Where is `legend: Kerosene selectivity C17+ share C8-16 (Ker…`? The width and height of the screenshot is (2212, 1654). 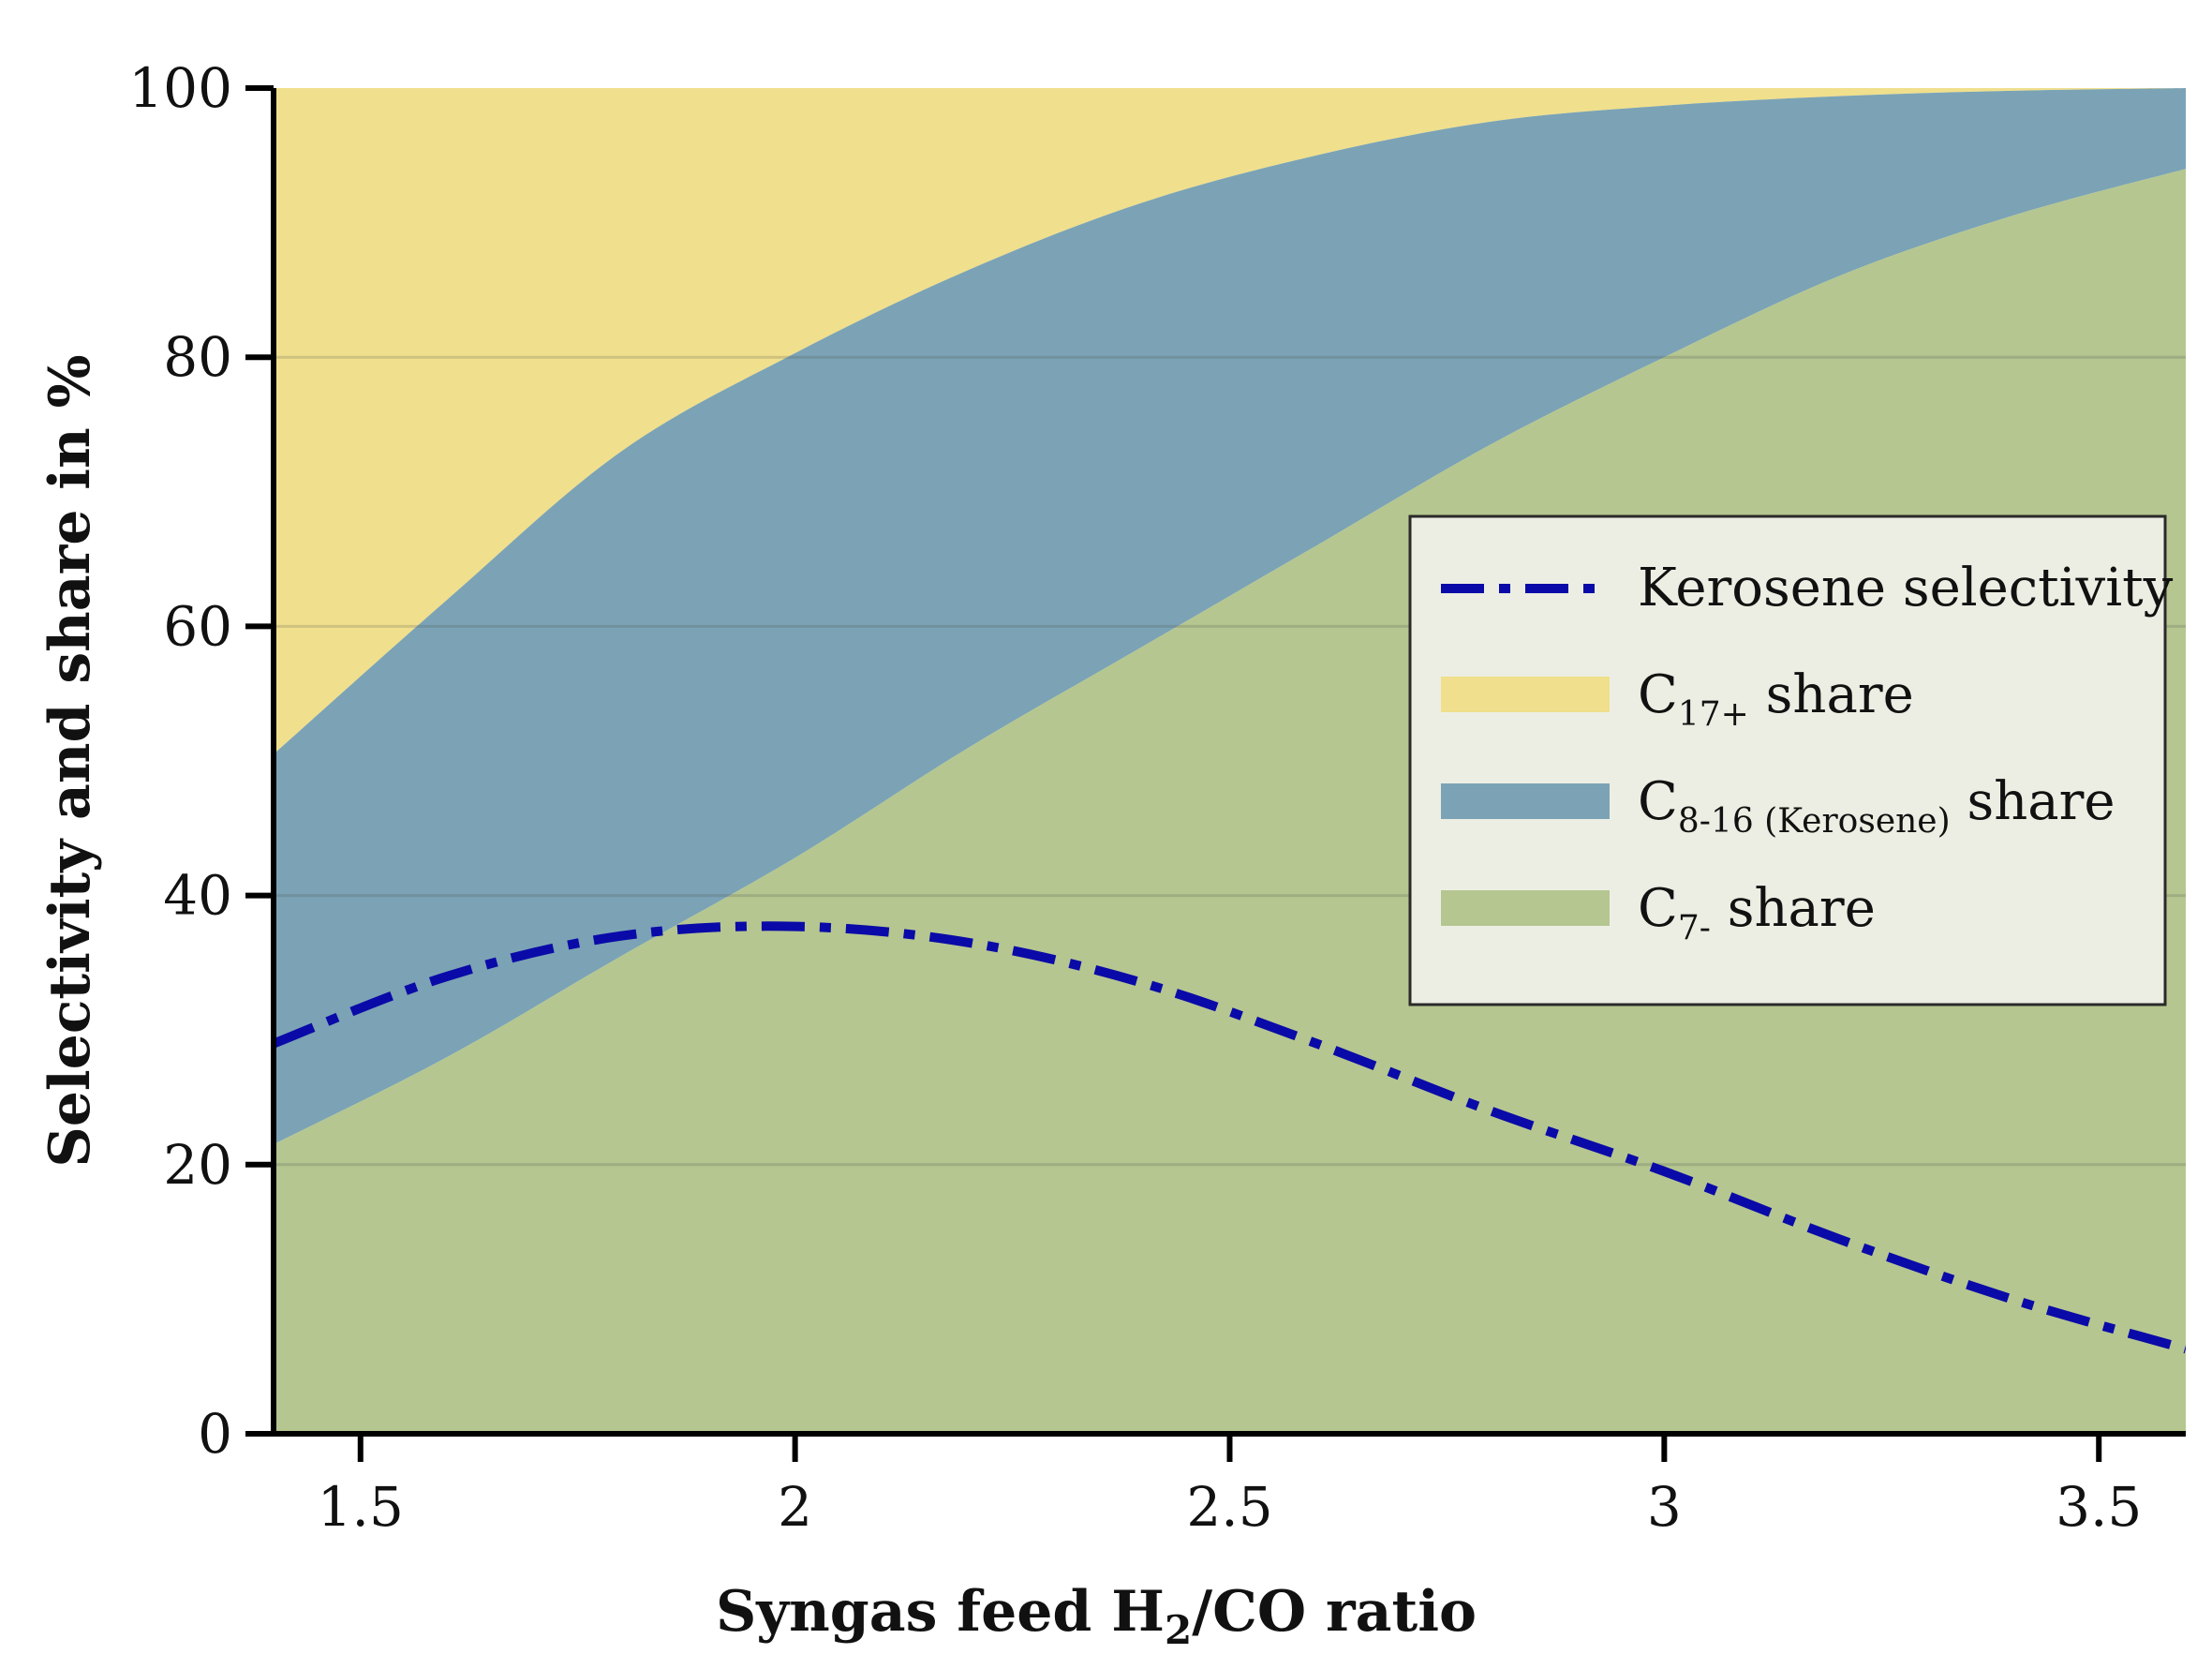 legend: Kerosene selectivity C17+ share C8-16 (Ker… is located at coordinates (1791, 760).